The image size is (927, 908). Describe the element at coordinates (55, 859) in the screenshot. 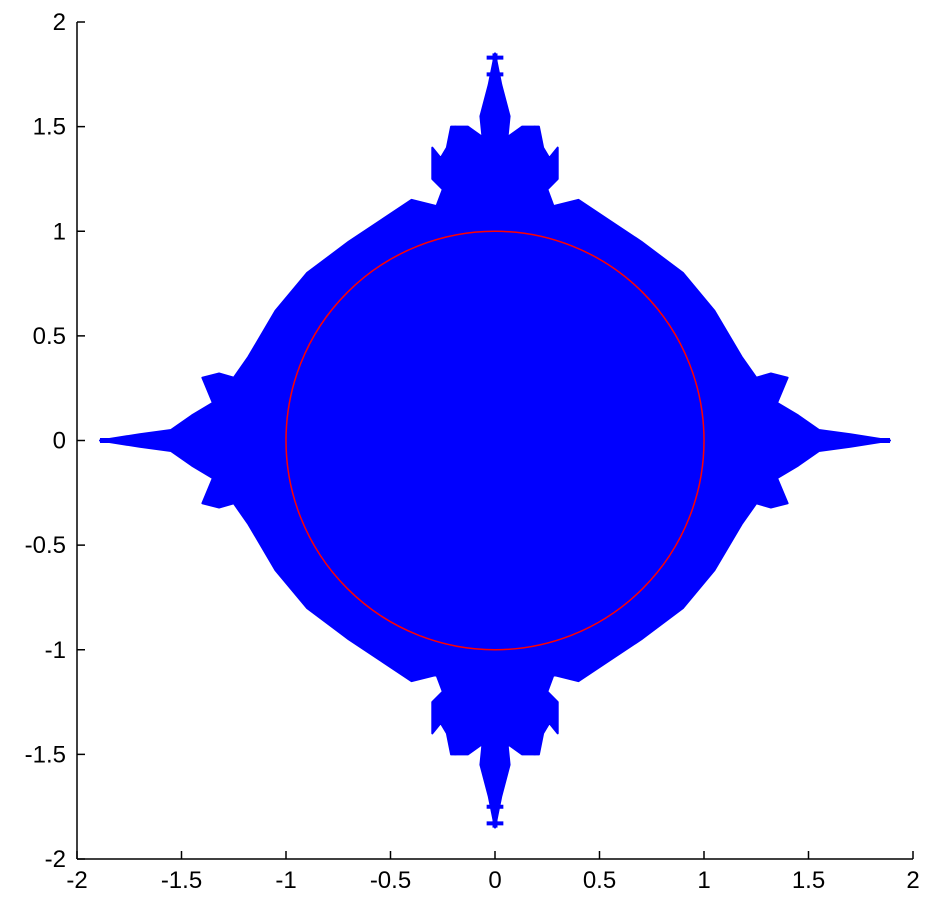

I see `y-tick-label: -2` at that location.